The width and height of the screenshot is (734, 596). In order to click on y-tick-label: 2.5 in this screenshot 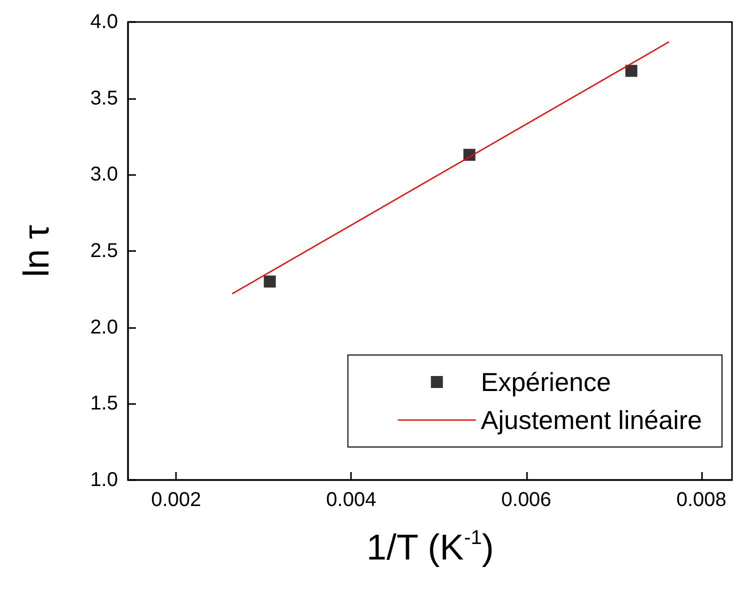, I will do `click(104, 251)`.